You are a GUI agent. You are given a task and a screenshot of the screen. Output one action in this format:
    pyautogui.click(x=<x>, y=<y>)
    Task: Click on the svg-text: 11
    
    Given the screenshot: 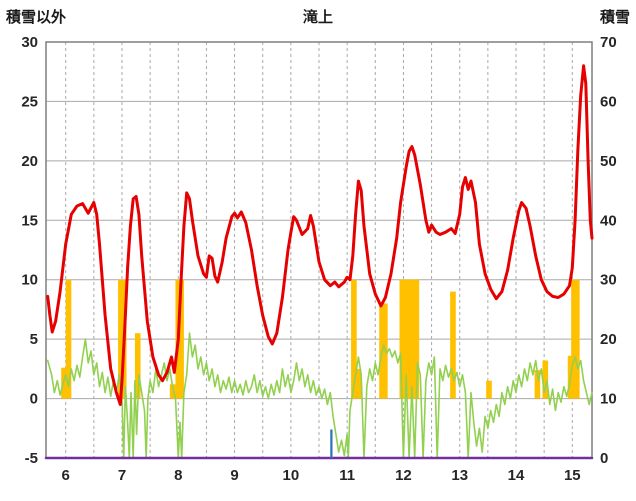 What is the action you would take?
    pyautogui.click(x=347, y=475)
    